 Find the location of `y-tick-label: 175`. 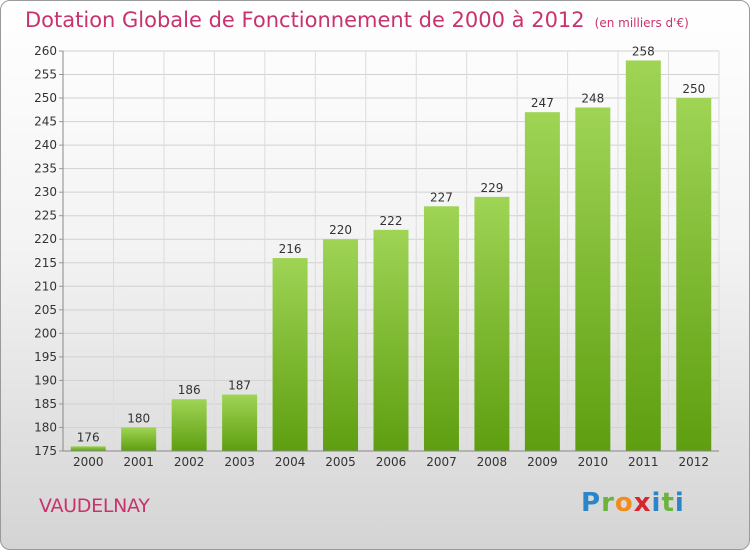

y-tick-label: 175 is located at coordinates (45, 451).